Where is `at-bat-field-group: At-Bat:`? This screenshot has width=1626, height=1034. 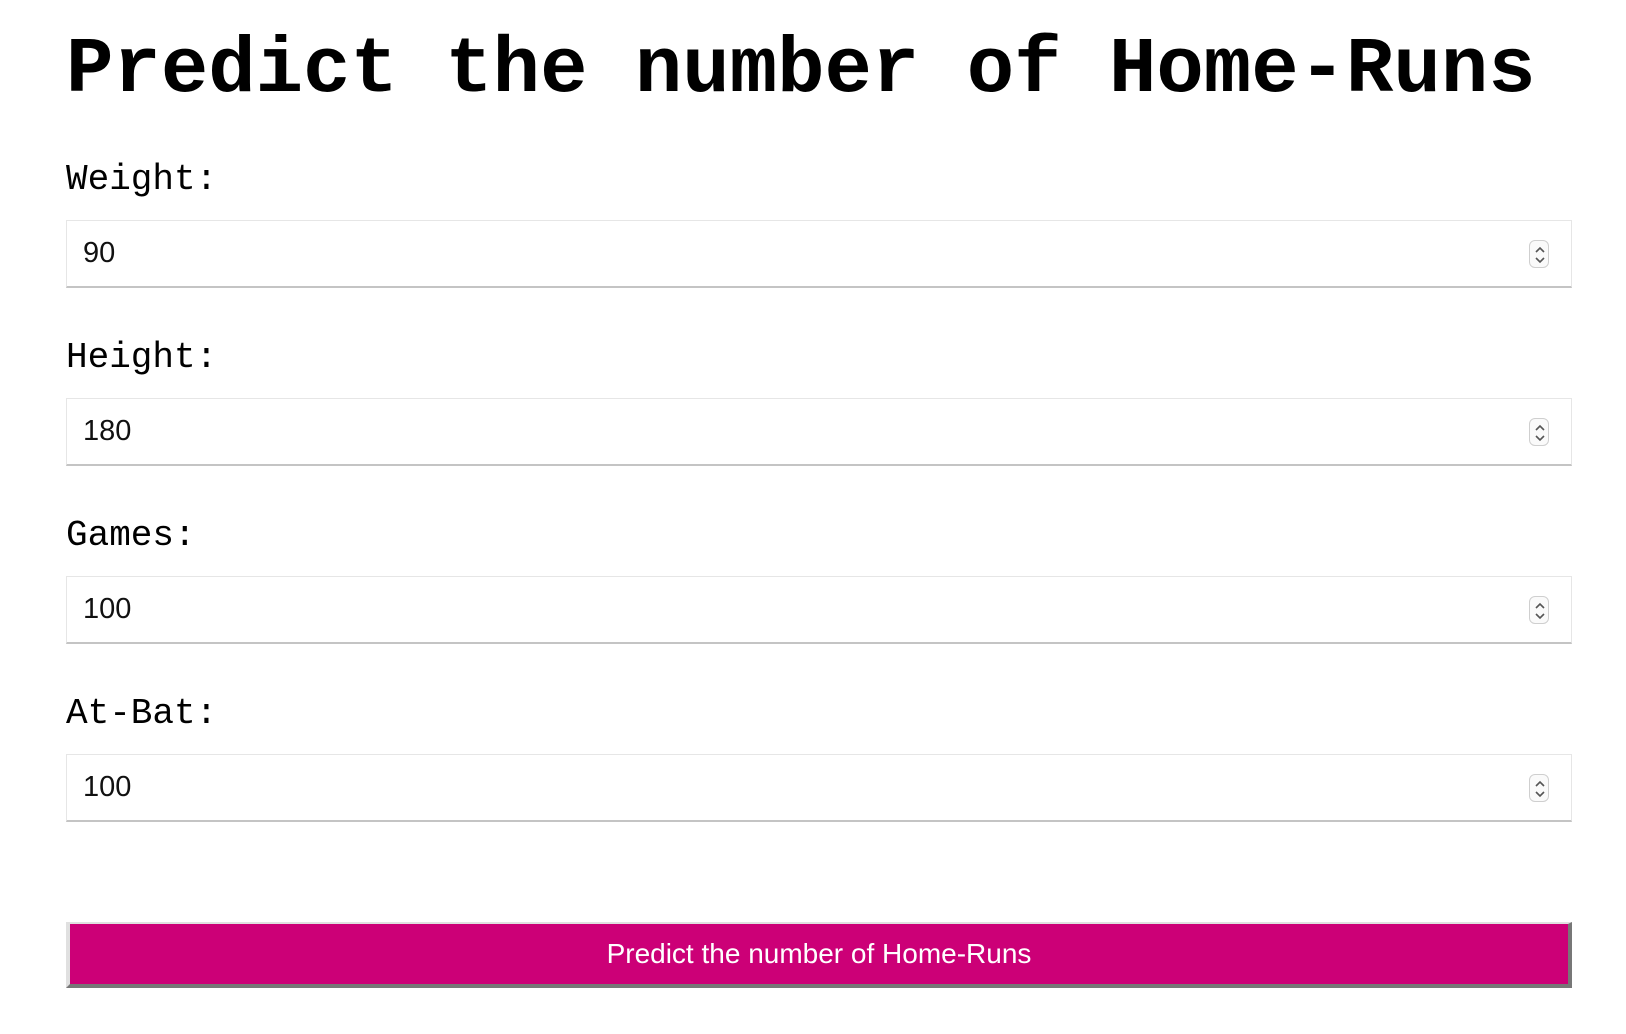 at-bat-field-group: At-Bat: is located at coordinates (819, 757).